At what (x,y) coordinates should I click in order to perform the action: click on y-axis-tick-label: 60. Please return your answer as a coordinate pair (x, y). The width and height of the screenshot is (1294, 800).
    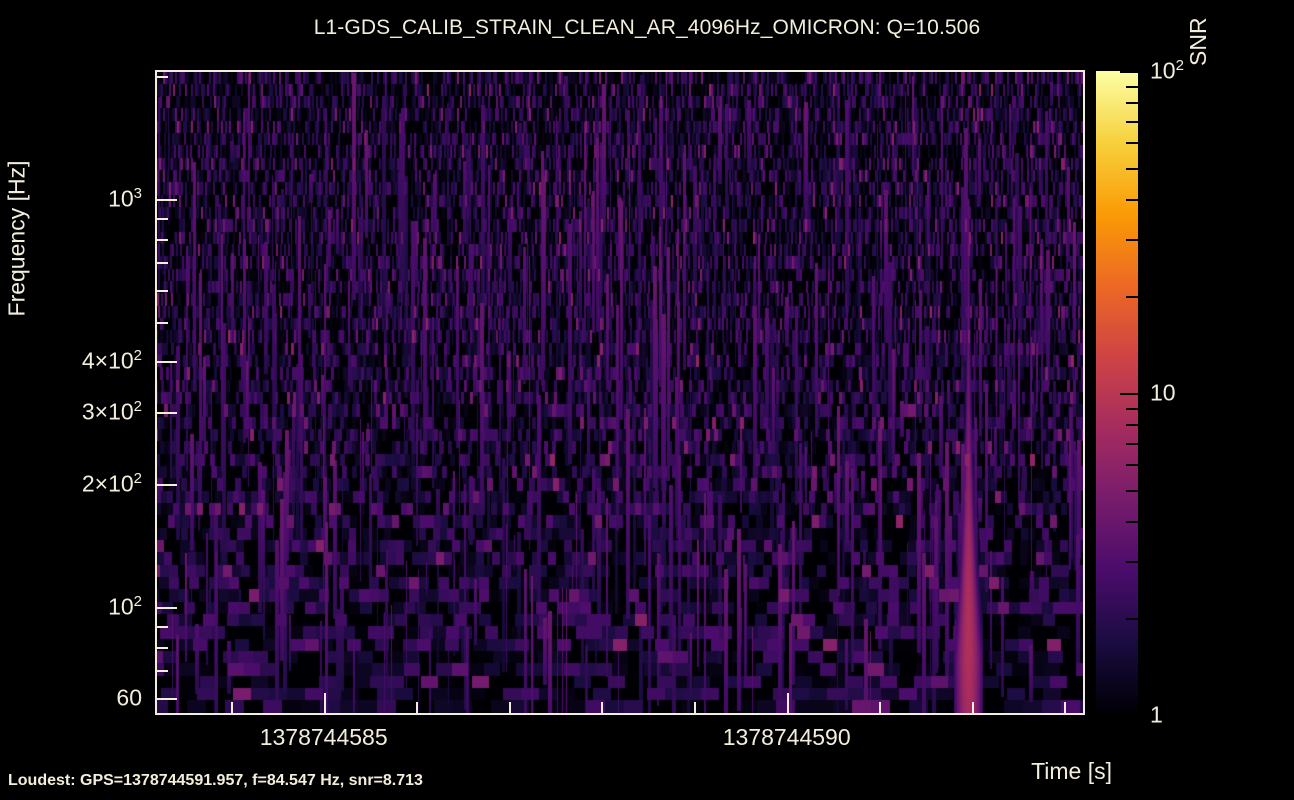
    Looking at the image, I should click on (129, 697).